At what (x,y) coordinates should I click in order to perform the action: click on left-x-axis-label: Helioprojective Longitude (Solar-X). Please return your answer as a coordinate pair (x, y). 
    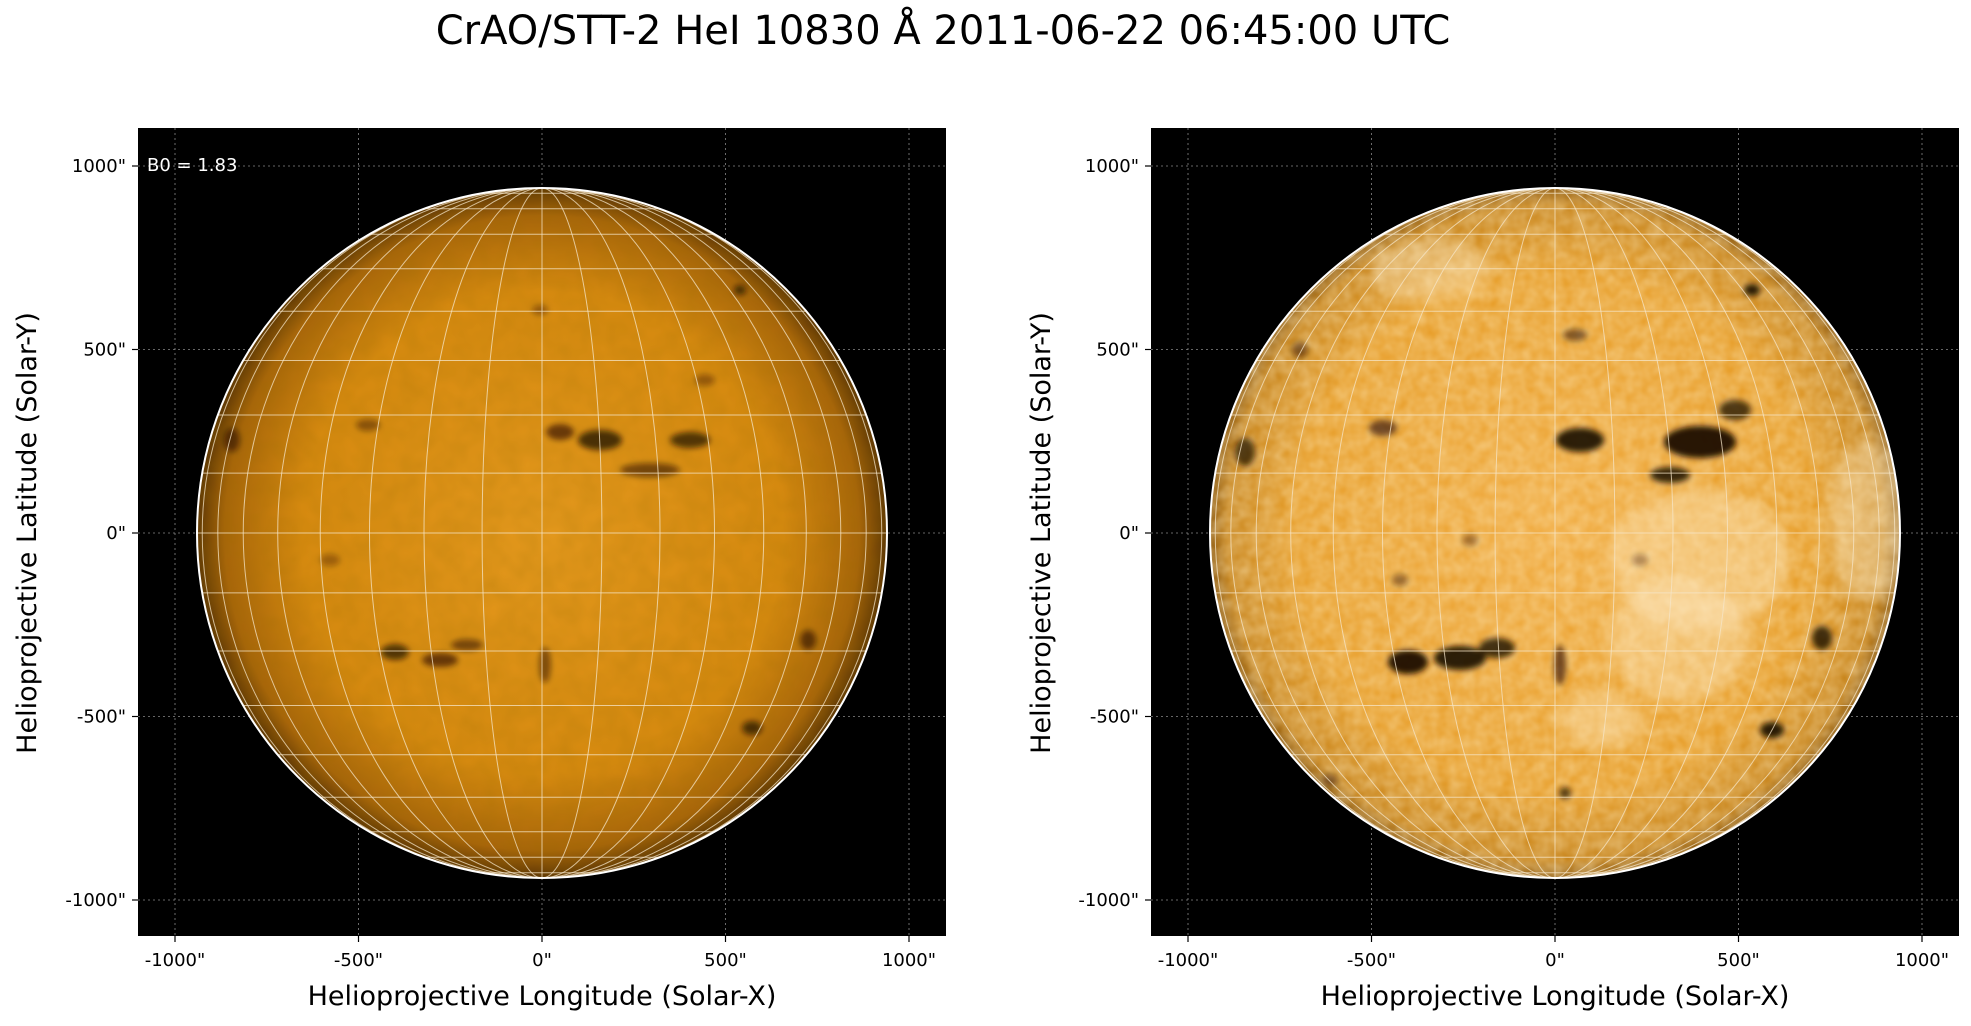
    Looking at the image, I should click on (542, 996).